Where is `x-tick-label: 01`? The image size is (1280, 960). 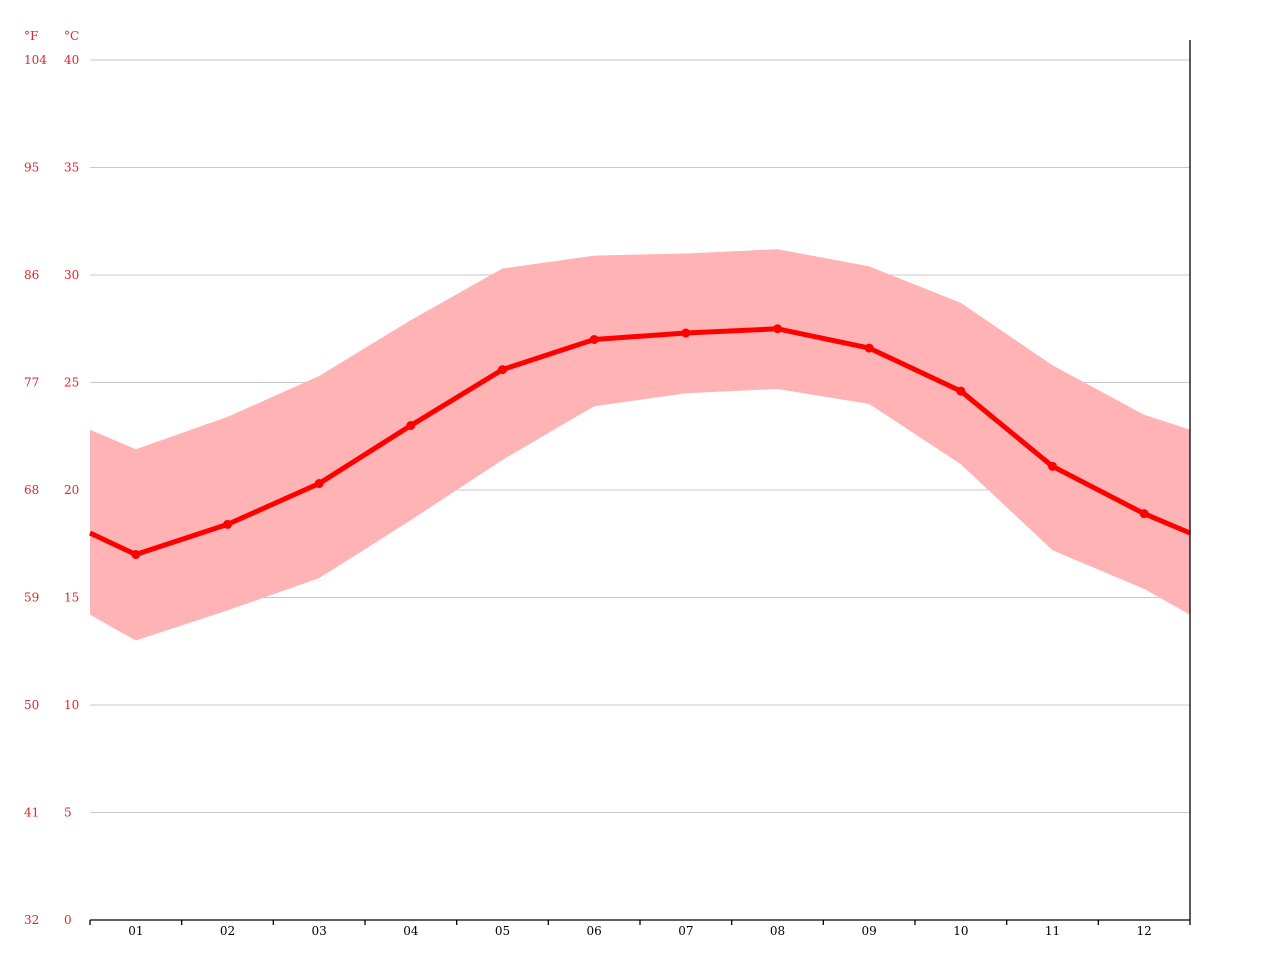
x-tick-label: 01 is located at coordinates (135, 931).